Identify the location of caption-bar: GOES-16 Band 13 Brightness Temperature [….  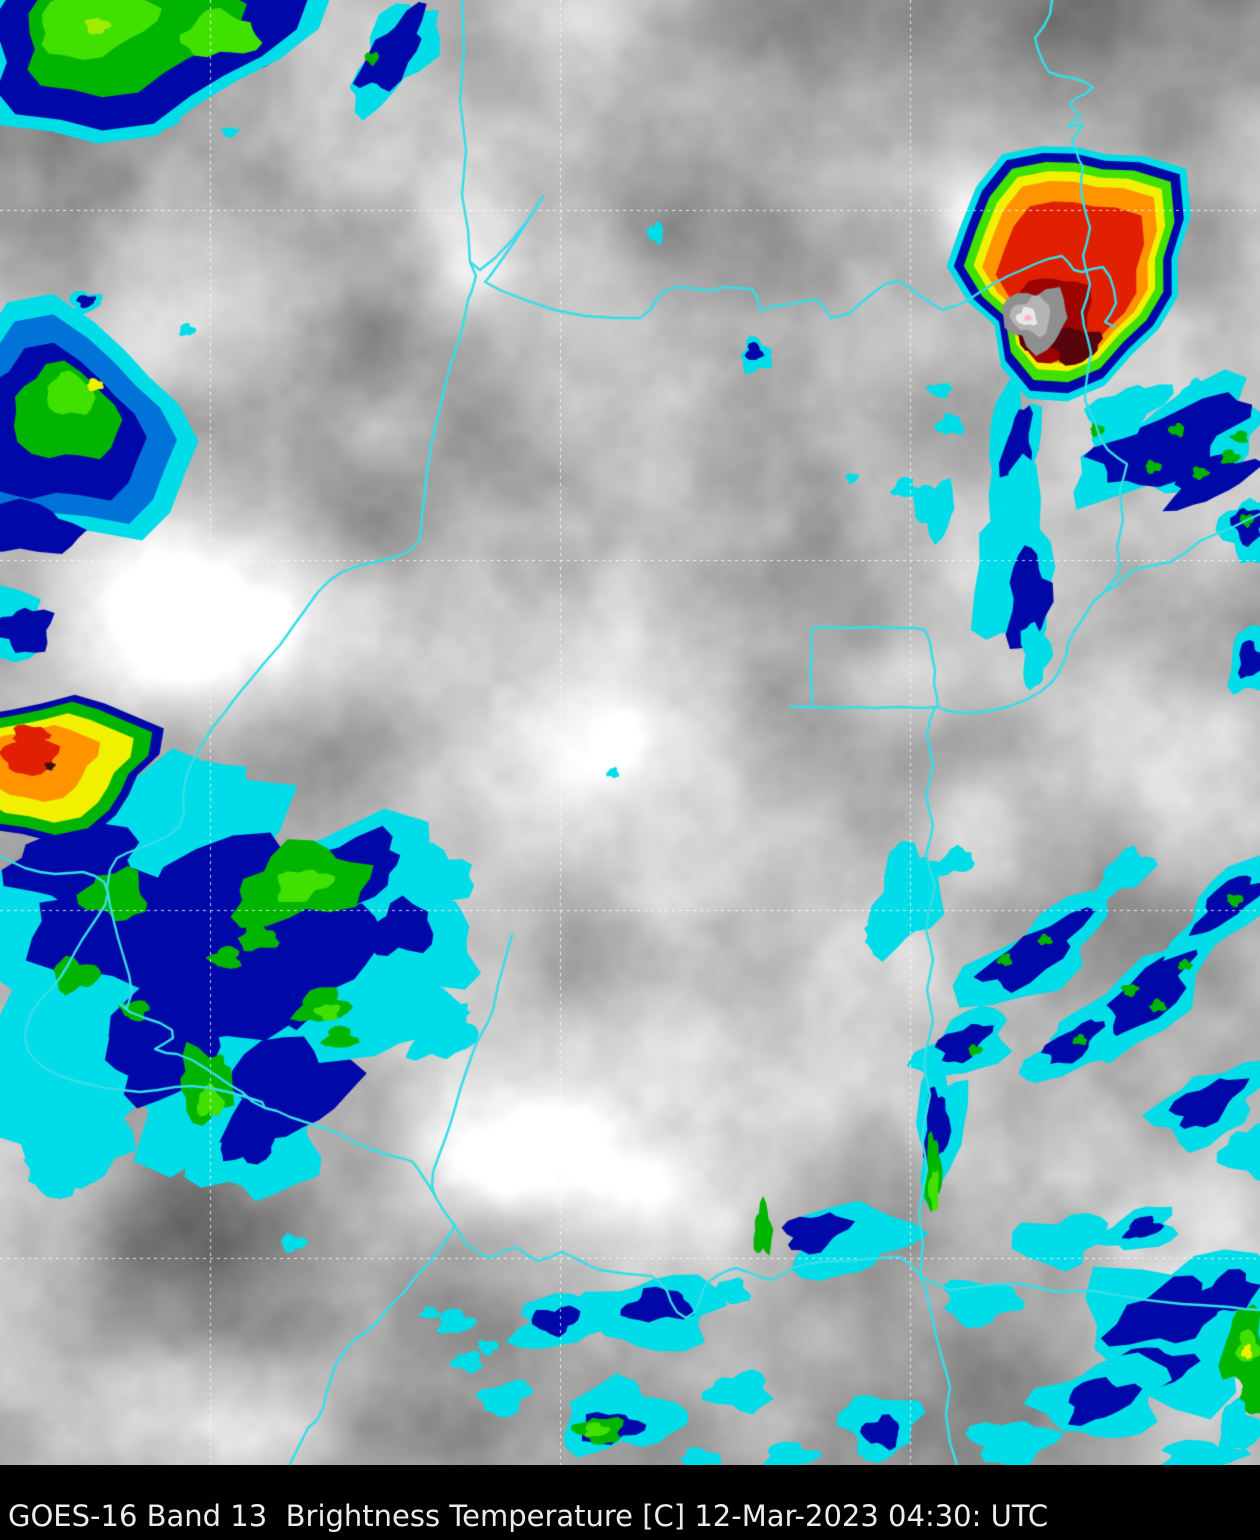
(630, 1502).